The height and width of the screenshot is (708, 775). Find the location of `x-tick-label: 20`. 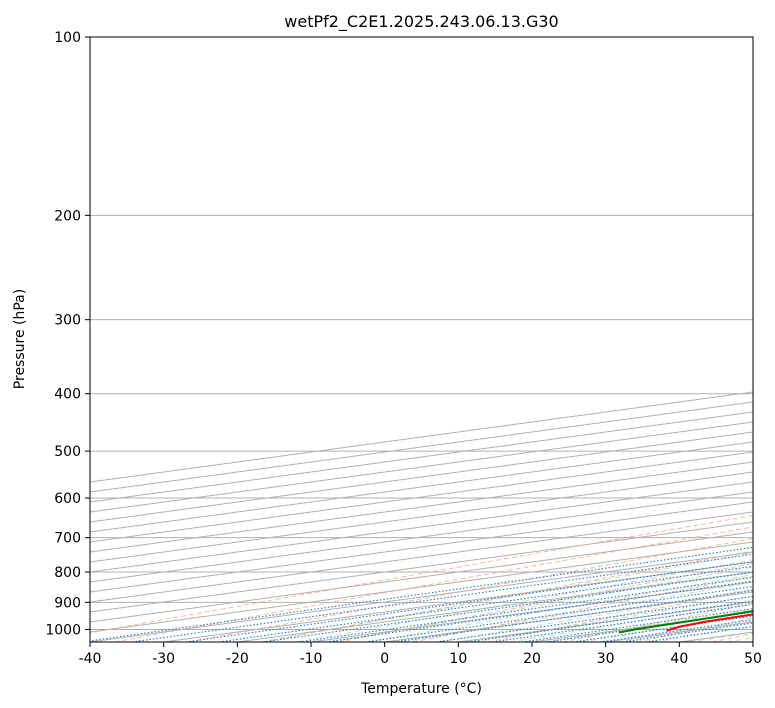

x-tick-label: 20 is located at coordinates (532, 659).